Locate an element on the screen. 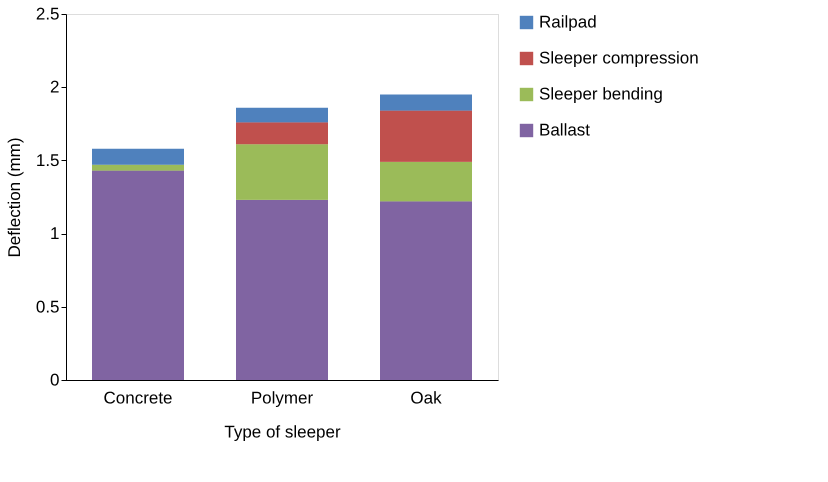 Image resolution: width=828 pixels, height=482 pixels. y-tick-label: 1.5 is located at coordinates (48, 160).